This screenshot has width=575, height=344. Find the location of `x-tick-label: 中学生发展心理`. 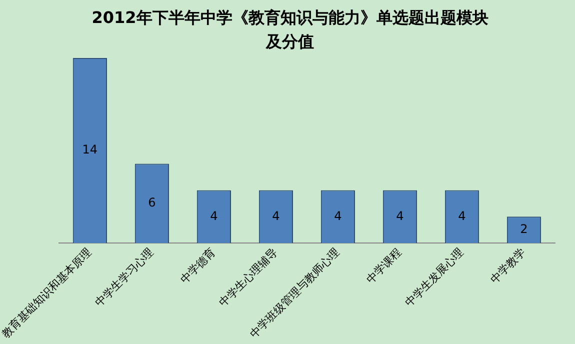

x-tick-label: 中学生发展心理 is located at coordinates (434, 278).